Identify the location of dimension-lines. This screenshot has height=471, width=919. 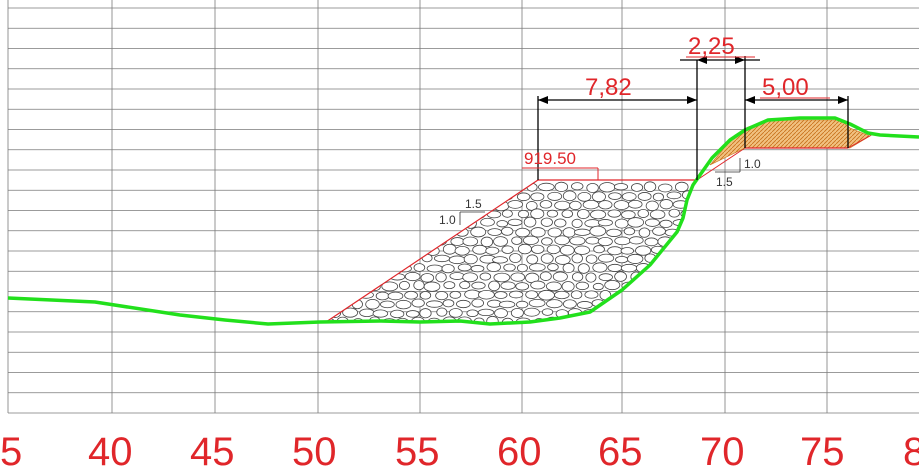
(693, 118).